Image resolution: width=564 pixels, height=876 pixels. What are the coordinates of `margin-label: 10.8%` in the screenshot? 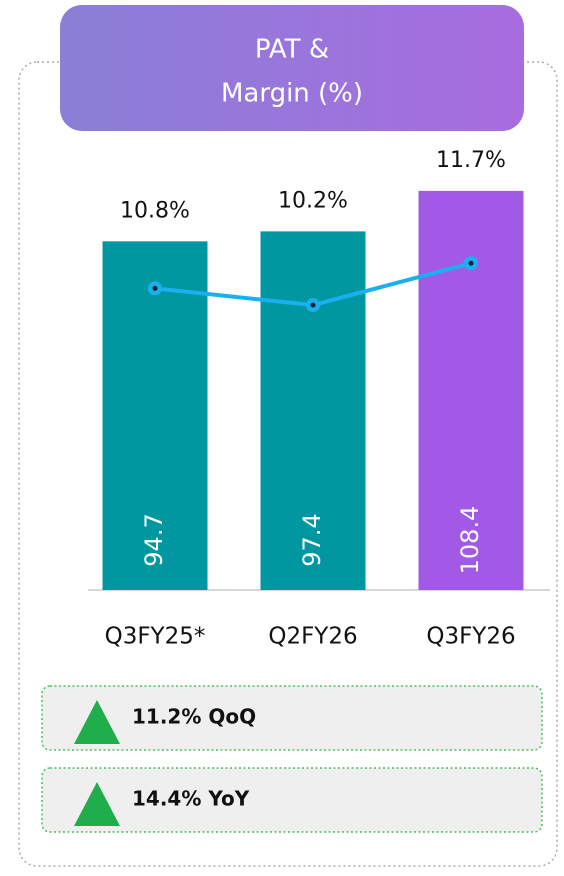 It's located at (155, 210).